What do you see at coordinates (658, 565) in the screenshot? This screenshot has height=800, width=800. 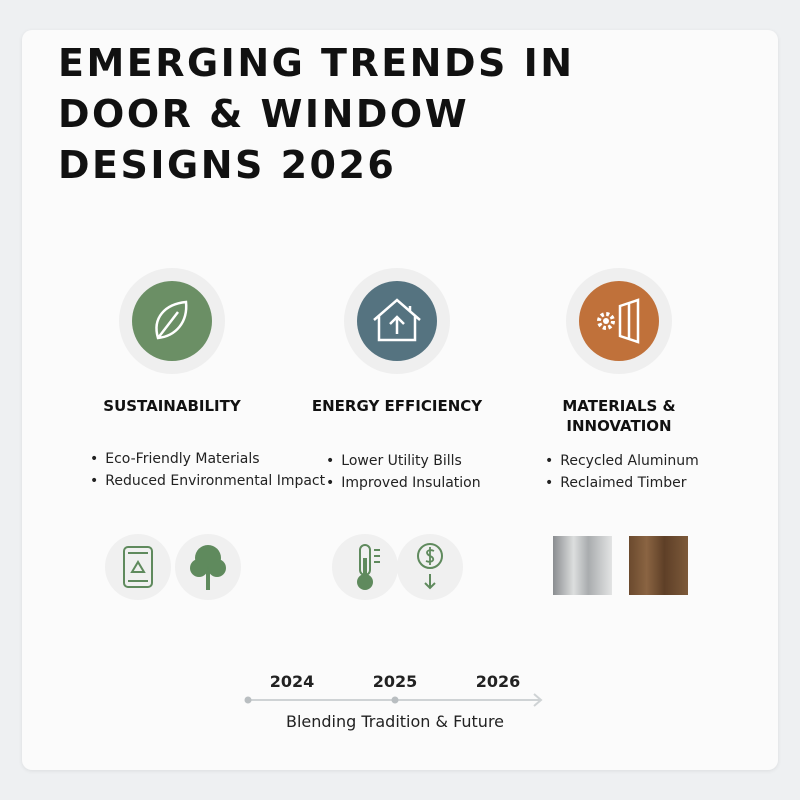 I see `timber-swatch` at bounding box center [658, 565].